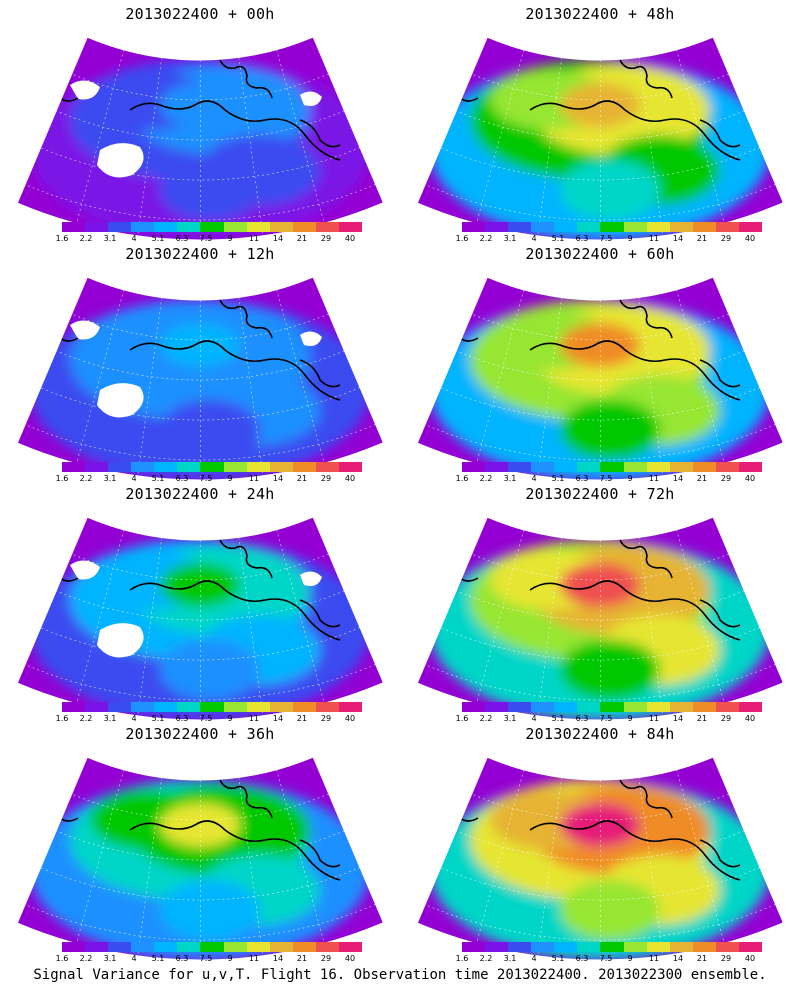 The image size is (800, 1000). Describe the element at coordinates (200, 14) in the screenshot. I see `panel-title: 2013022400 + 00h` at that location.